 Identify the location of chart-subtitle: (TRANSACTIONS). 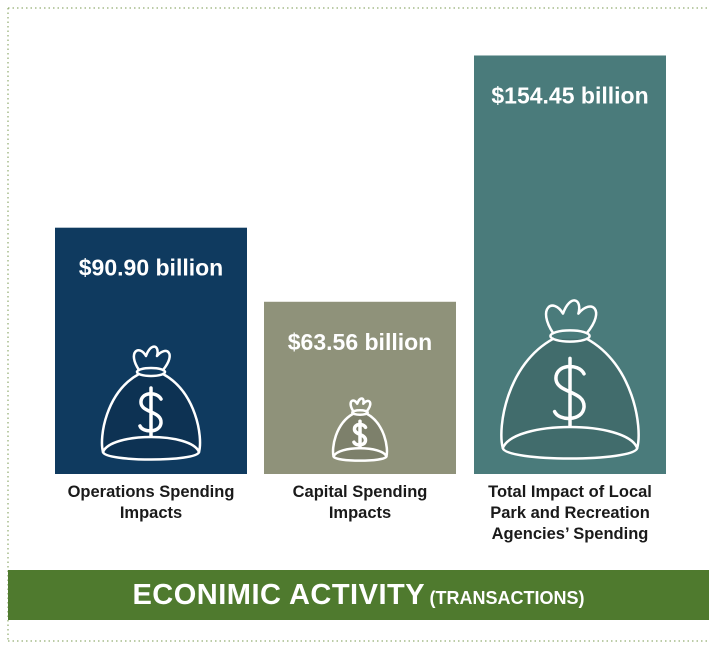
(507, 598).